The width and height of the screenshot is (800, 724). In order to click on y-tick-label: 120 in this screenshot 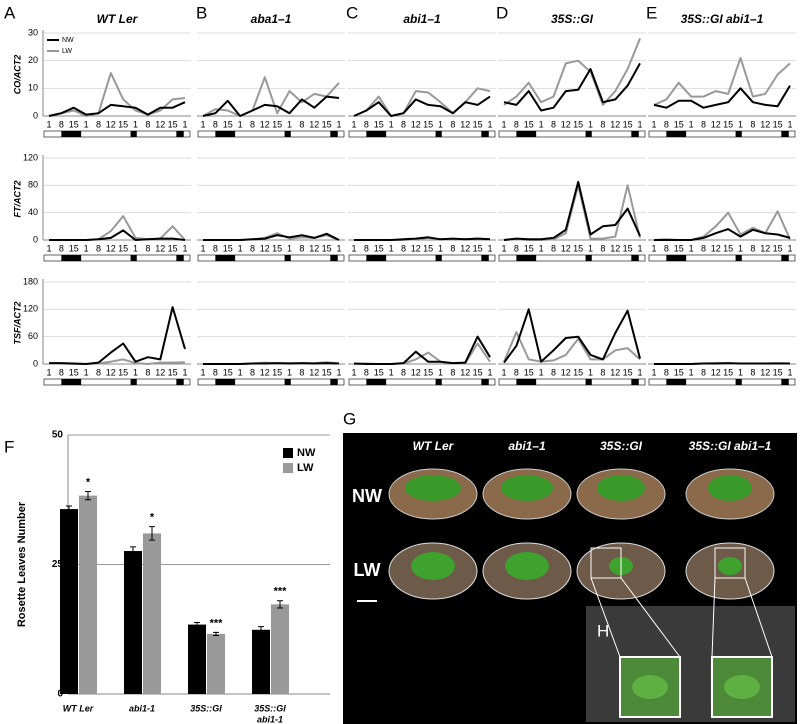, I will do `click(30, 157)`.